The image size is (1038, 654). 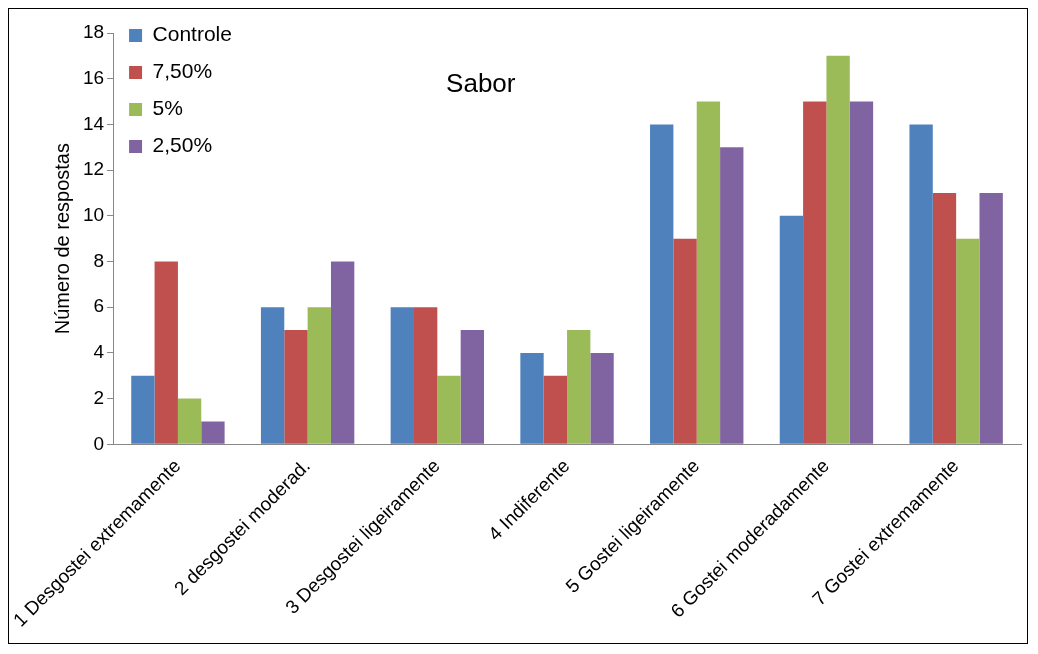 What do you see at coordinates (99, 443) in the screenshot?
I see `y-tick-label: 0` at bounding box center [99, 443].